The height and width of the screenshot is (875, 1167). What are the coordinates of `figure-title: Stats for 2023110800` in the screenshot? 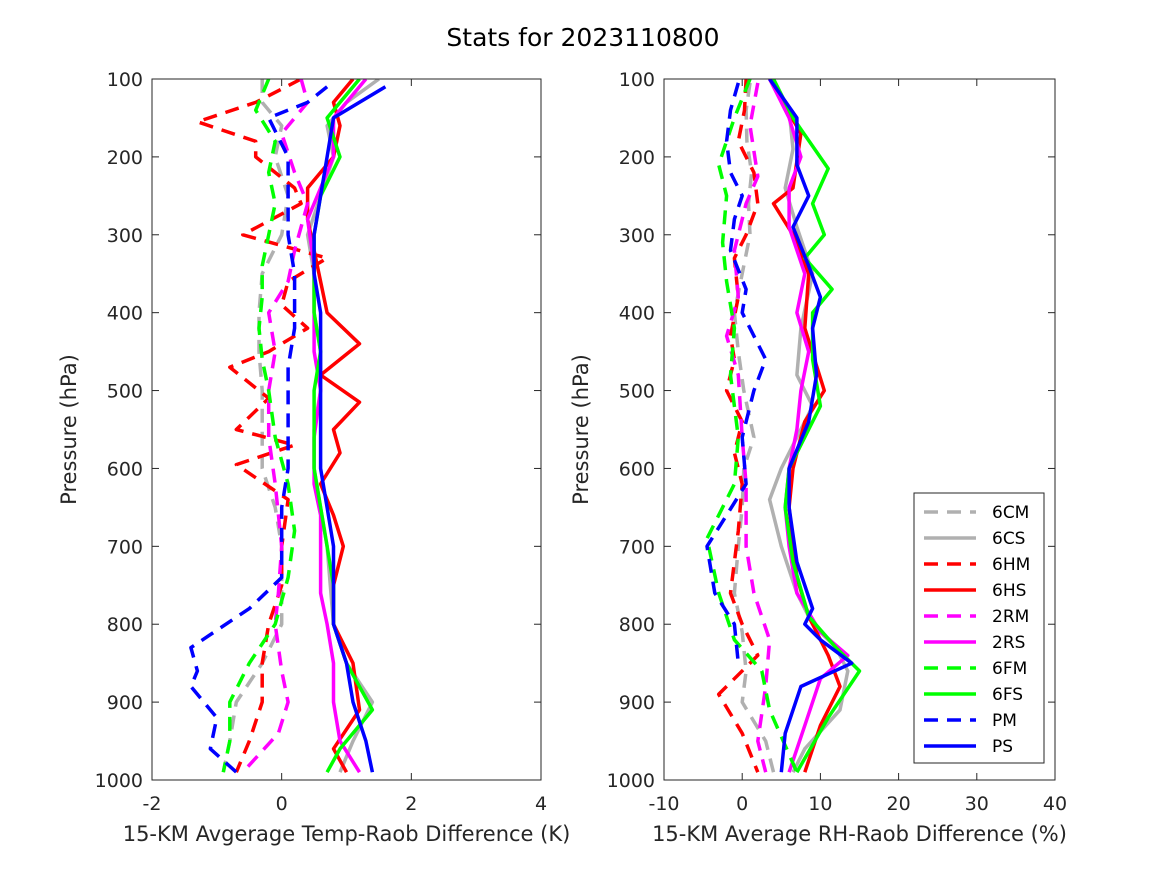 It's located at (582, 37).